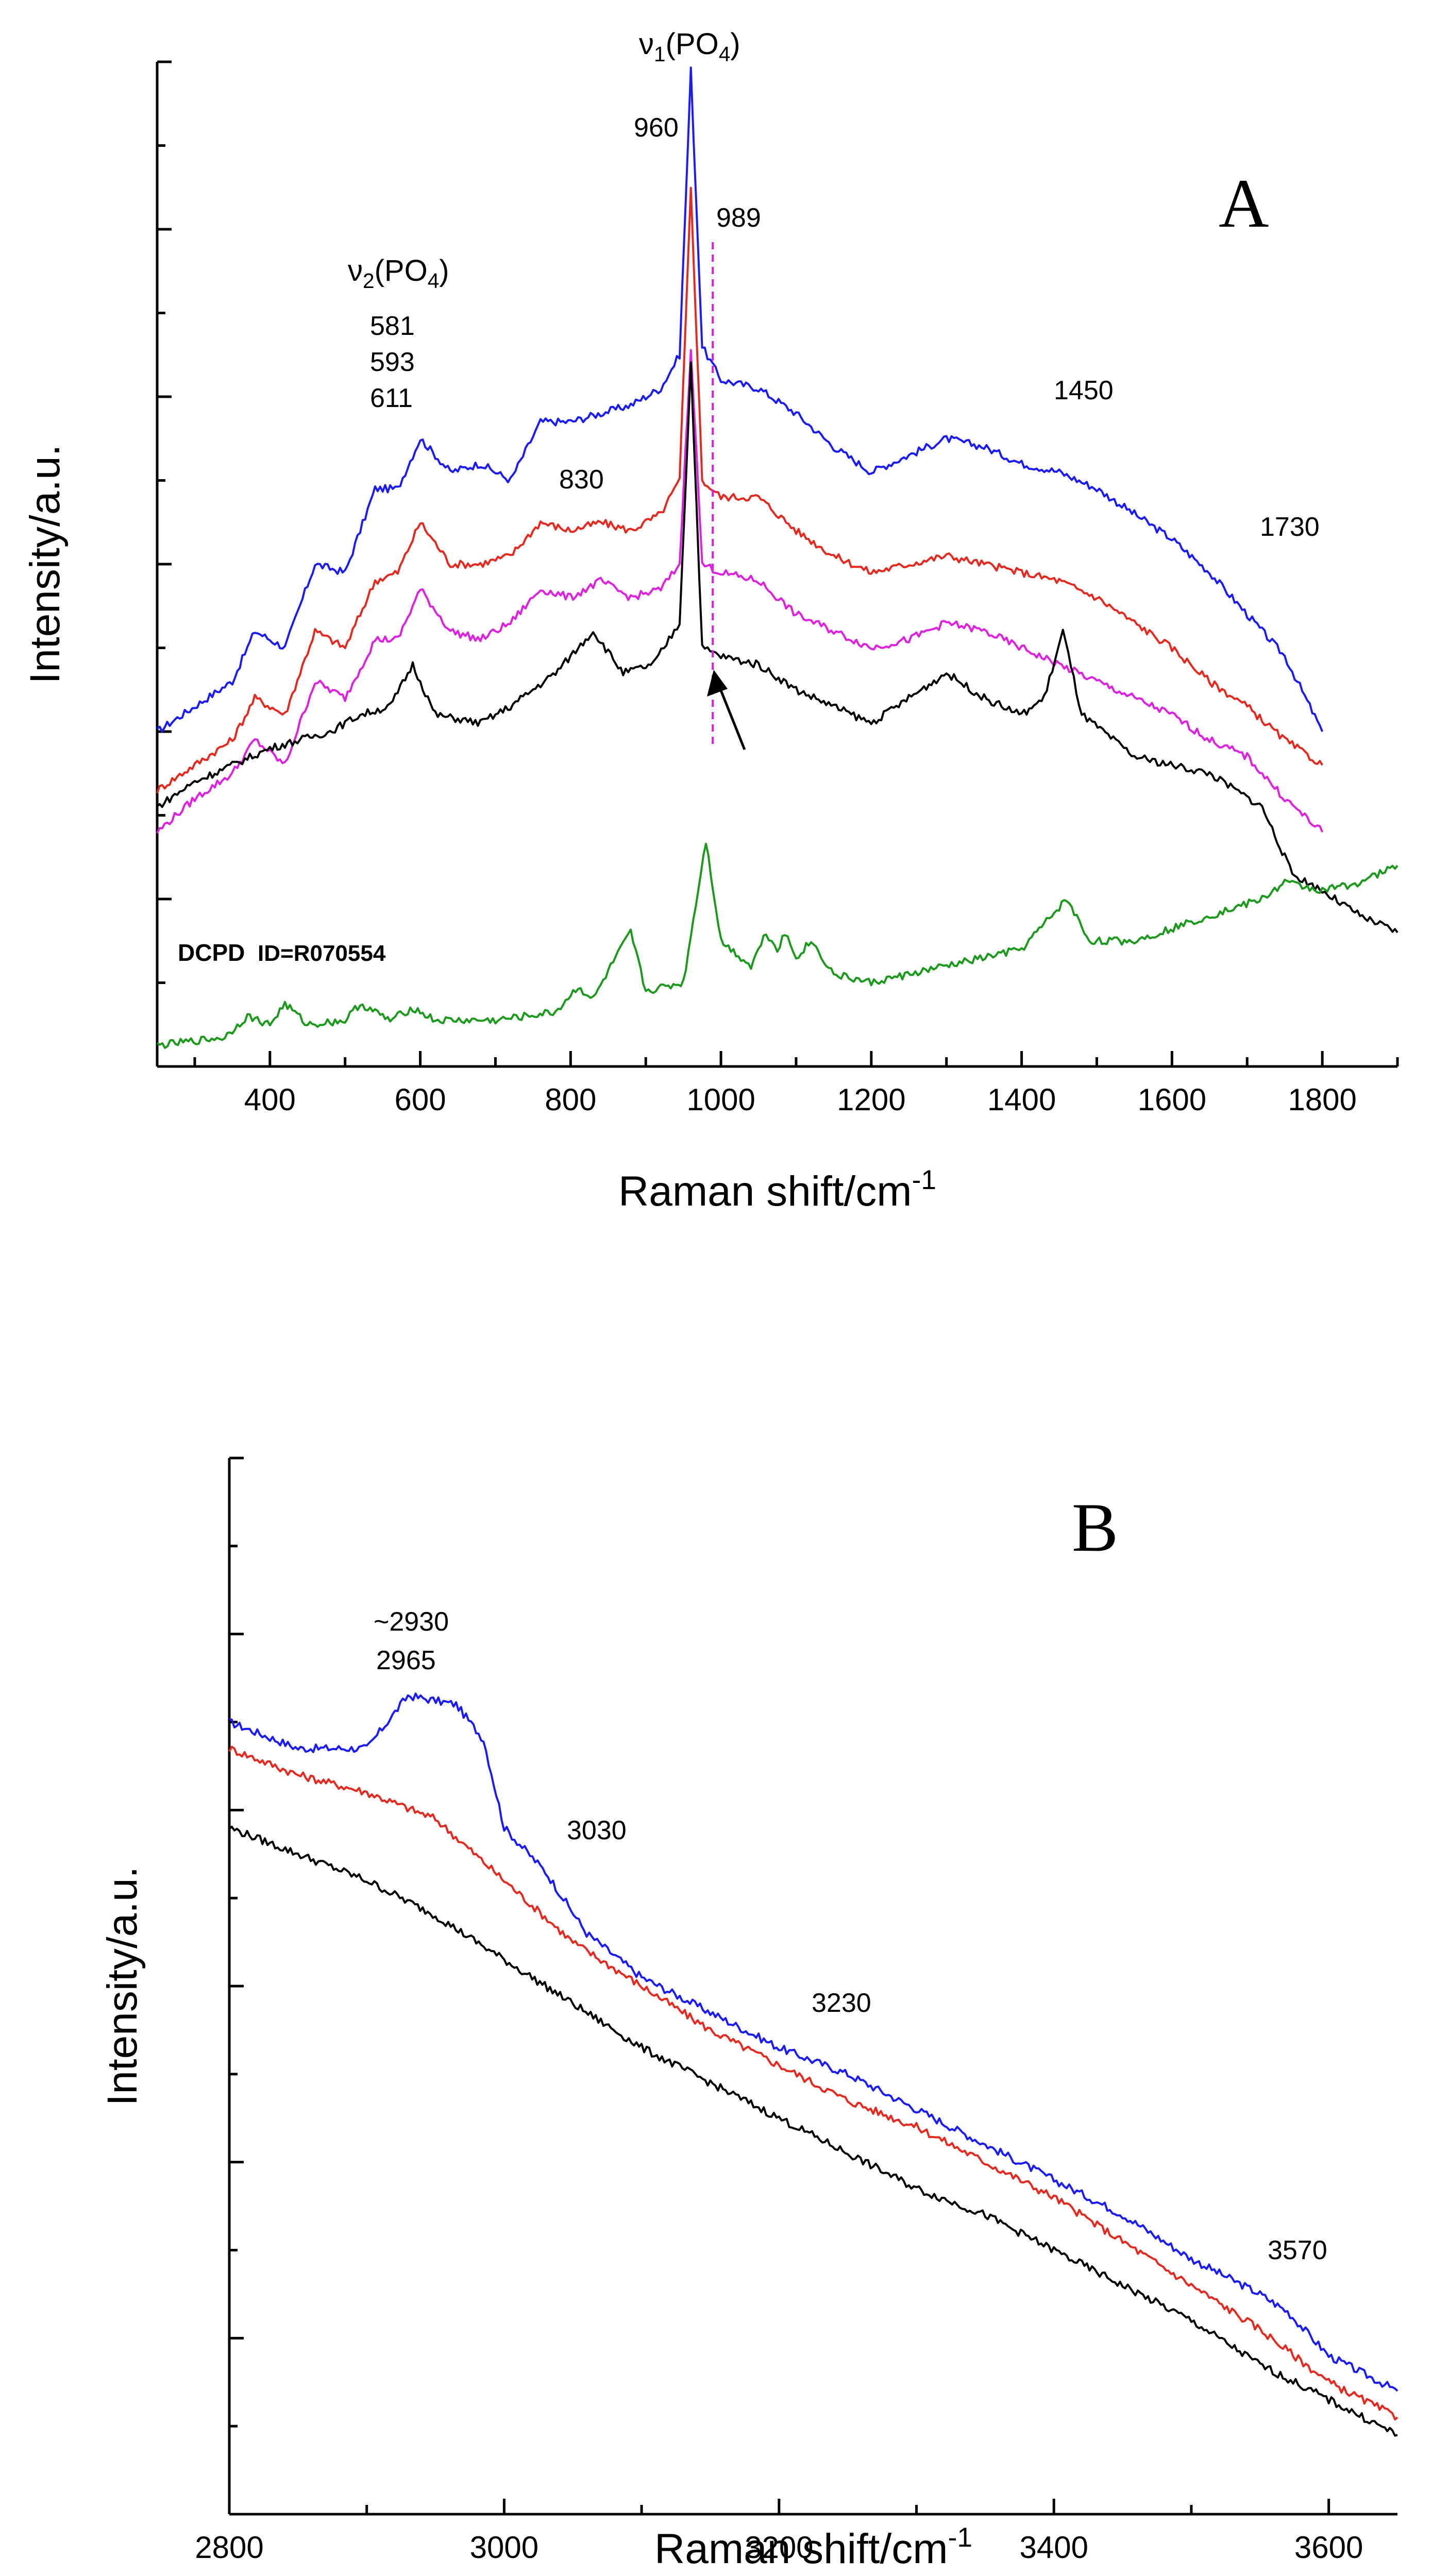 This screenshot has height=2576, width=1432. What do you see at coordinates (841, 2003) in the screenshot?
I see `annotation-b3230: 3230` at bounding box center [841, 2003].